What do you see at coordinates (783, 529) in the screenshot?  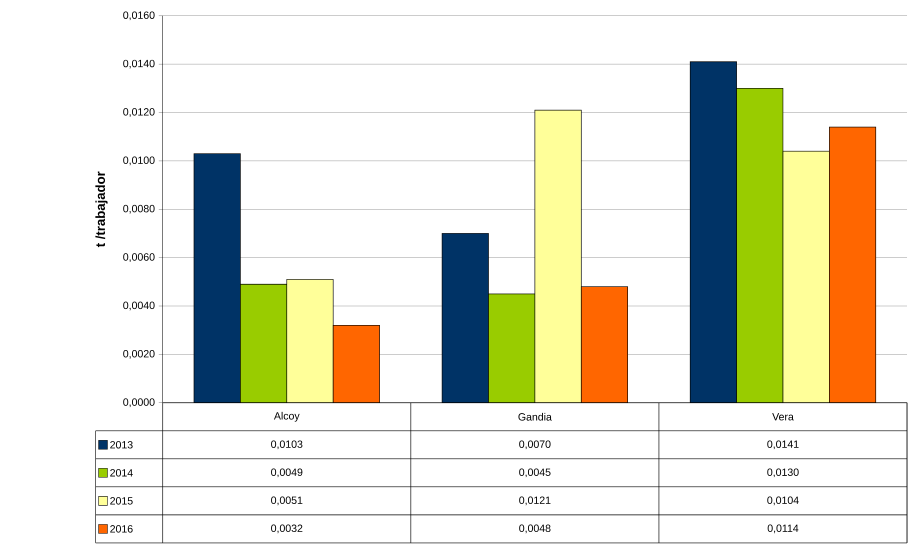 I see `data-label: 0,0114` at bounding box center [783, 529].